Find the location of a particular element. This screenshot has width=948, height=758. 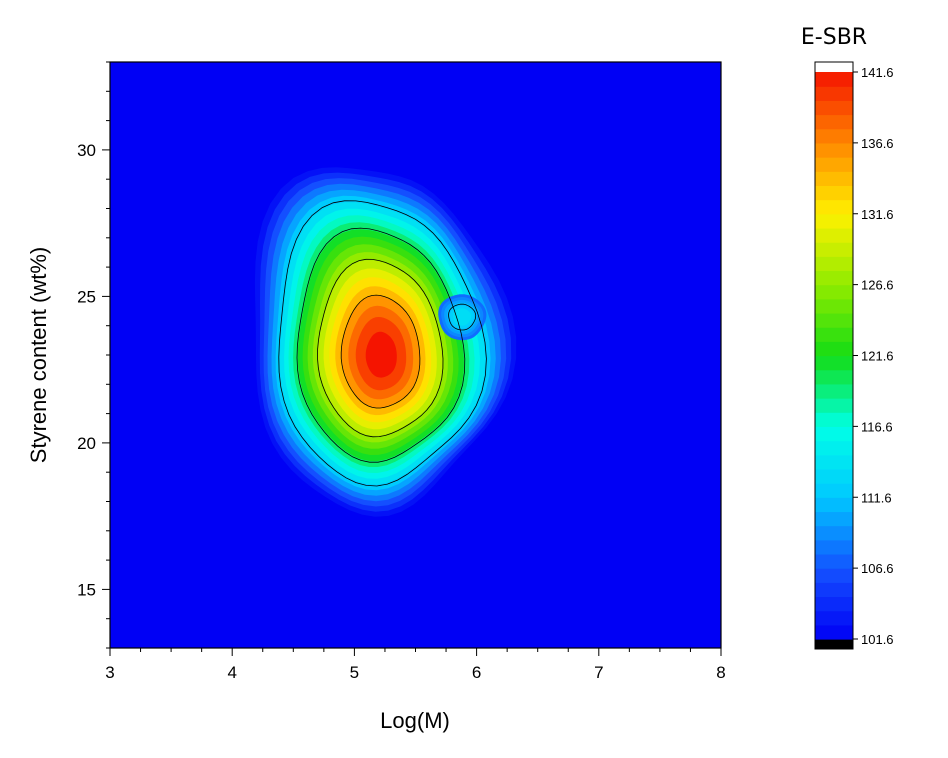

colorbar-tick-label: 116.6 is located at coordinates (877, 426).